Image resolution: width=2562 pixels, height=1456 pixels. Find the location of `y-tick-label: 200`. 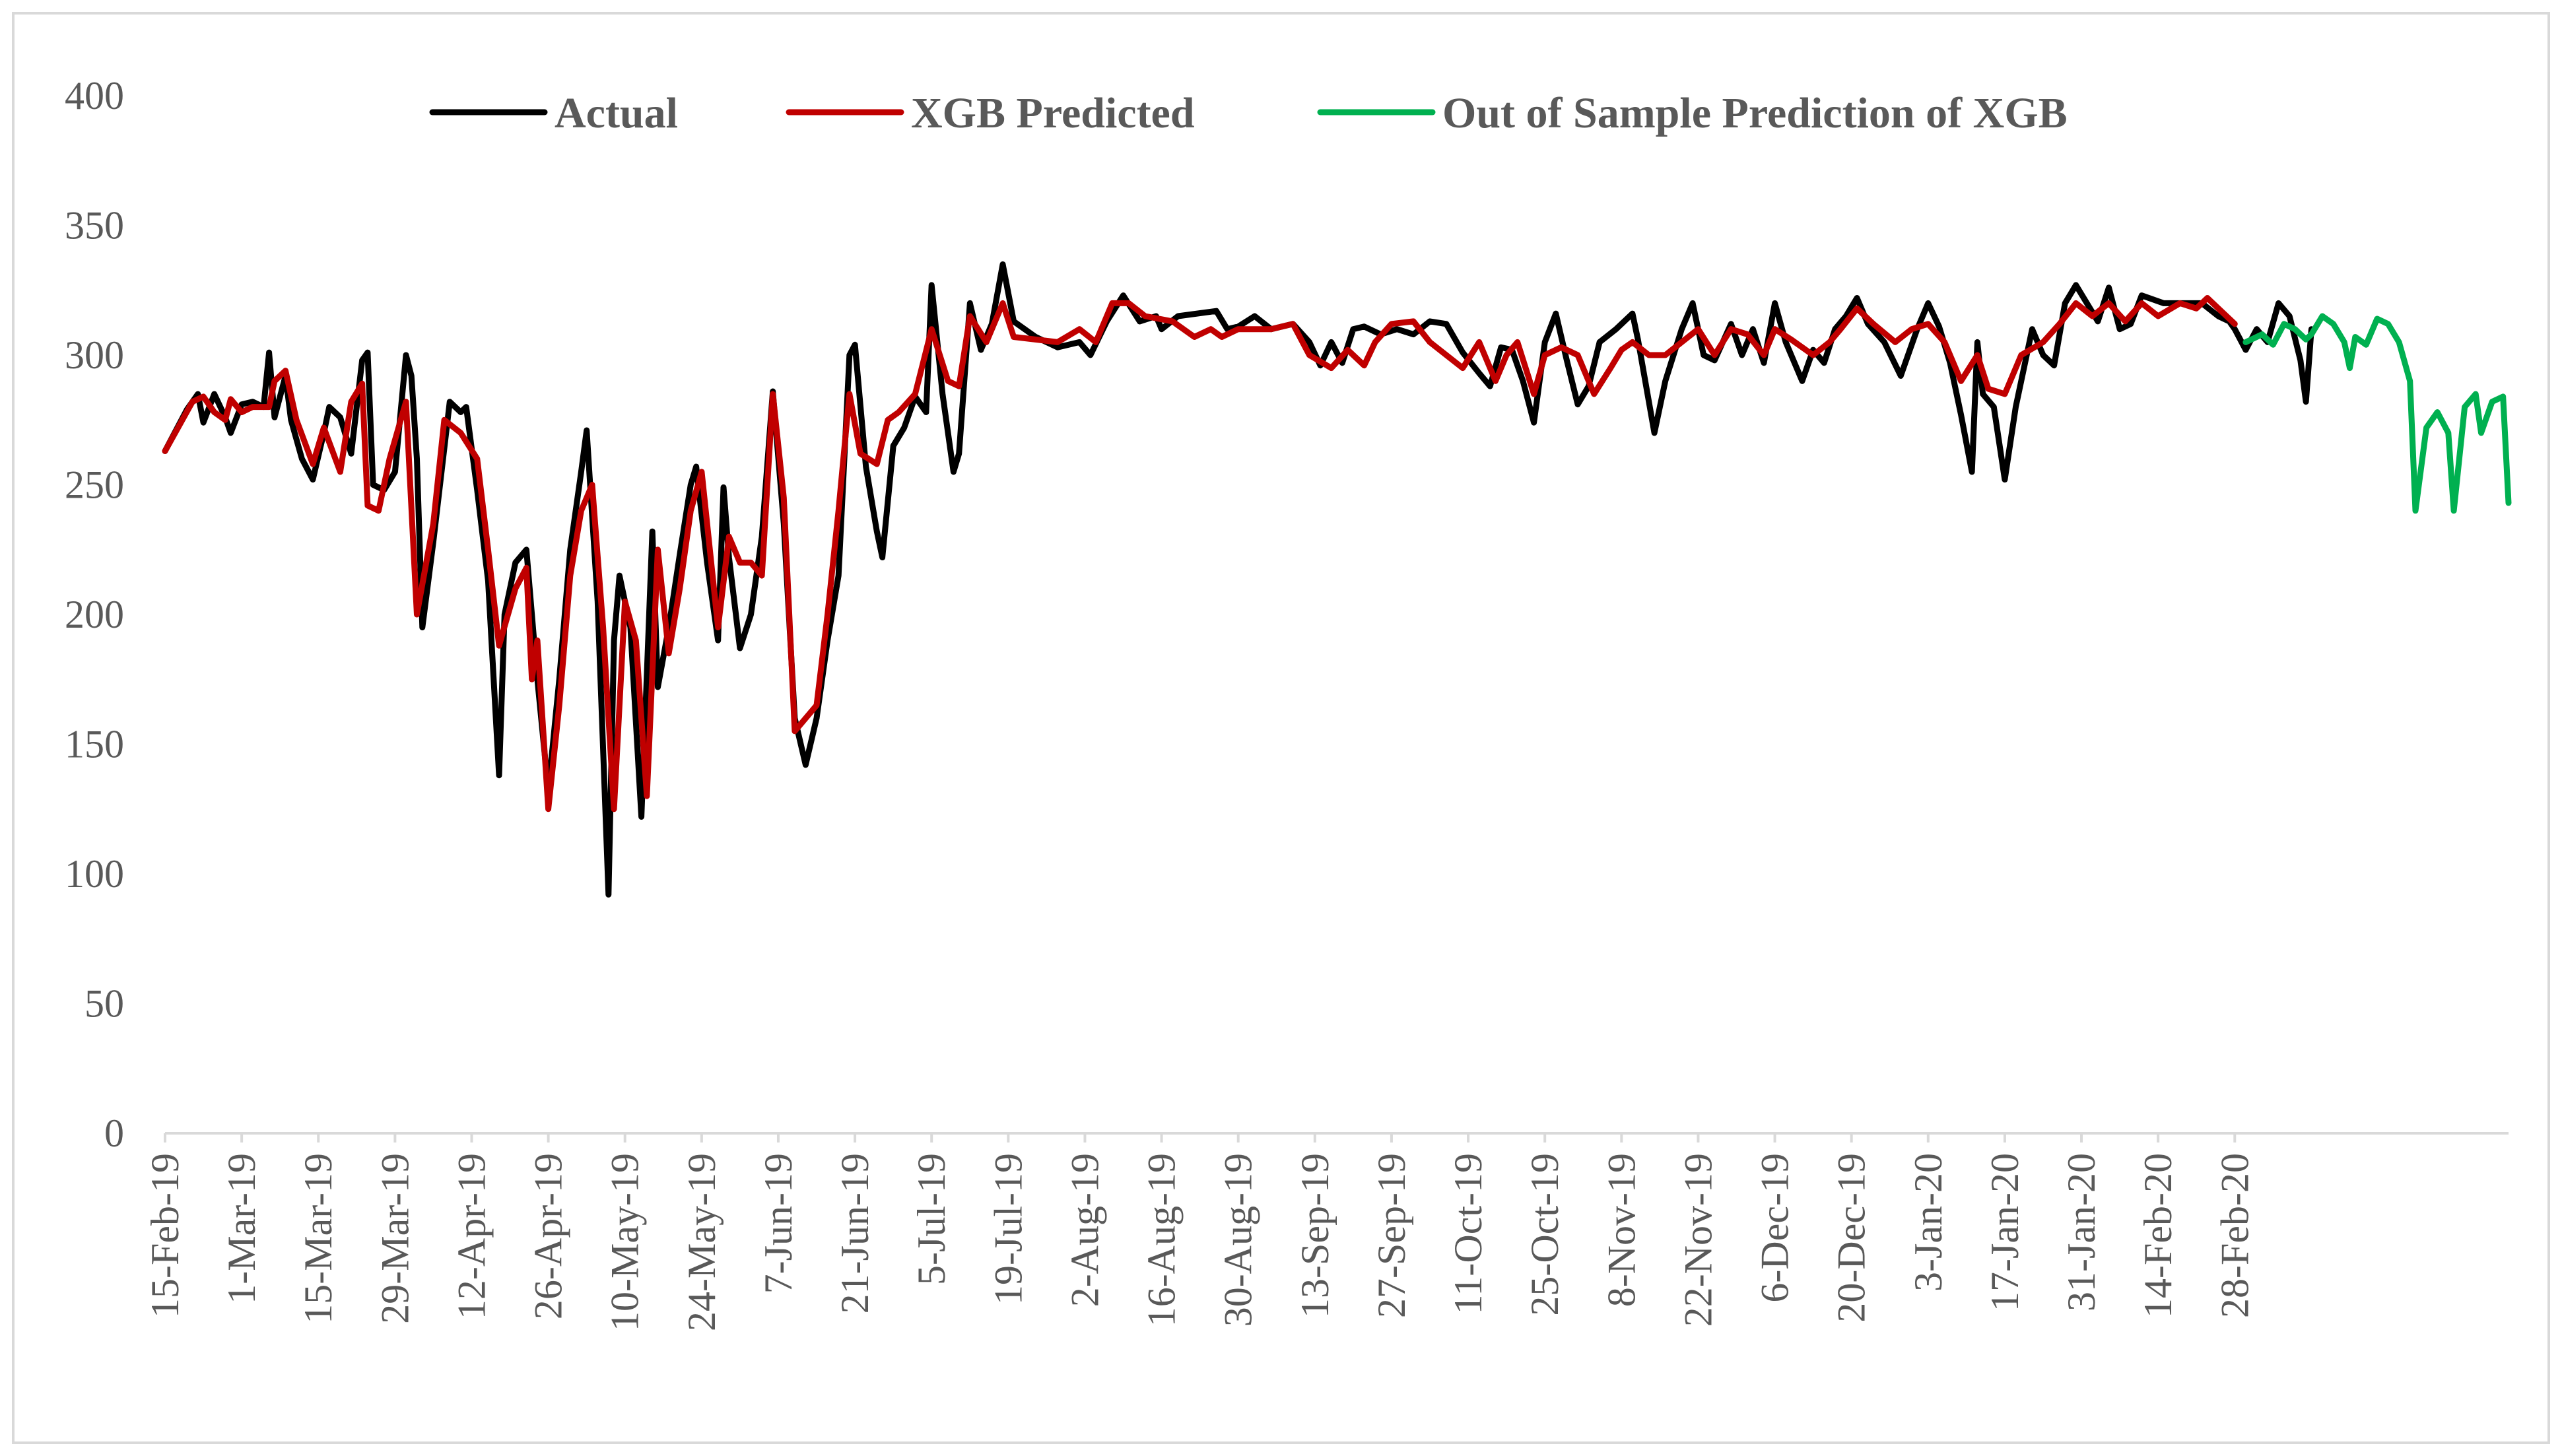

y-tick-label: 200 is located at coordinates (94, 614).